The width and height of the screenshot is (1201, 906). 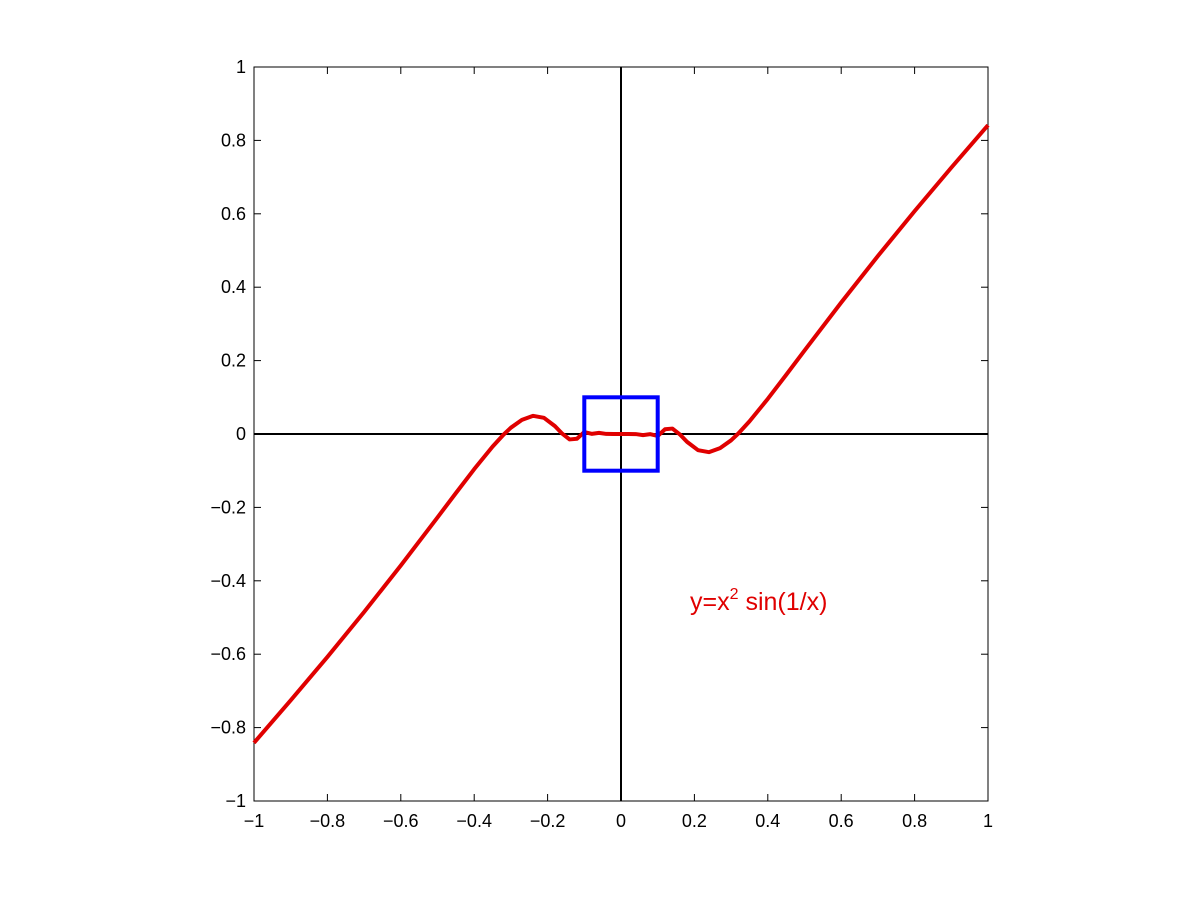 I want to click on y-tick-label: 1, so click(x=241, y=67).